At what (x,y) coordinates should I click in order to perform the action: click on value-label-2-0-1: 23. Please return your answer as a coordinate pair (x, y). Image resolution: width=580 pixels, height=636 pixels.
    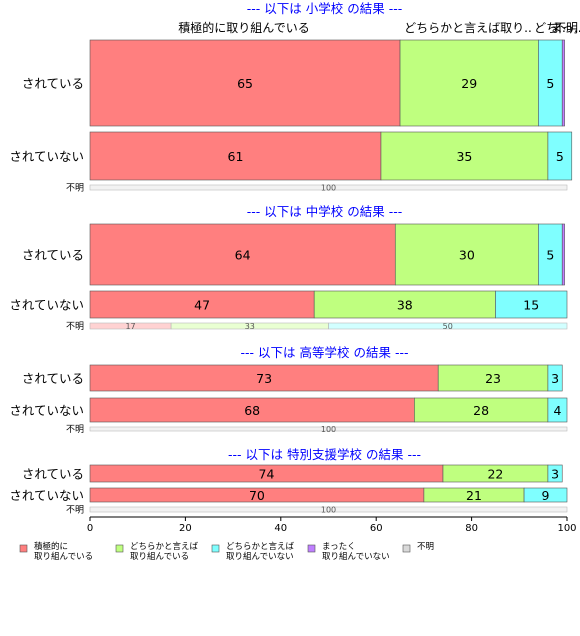
    Looking at the image, I should click on (493, 378).